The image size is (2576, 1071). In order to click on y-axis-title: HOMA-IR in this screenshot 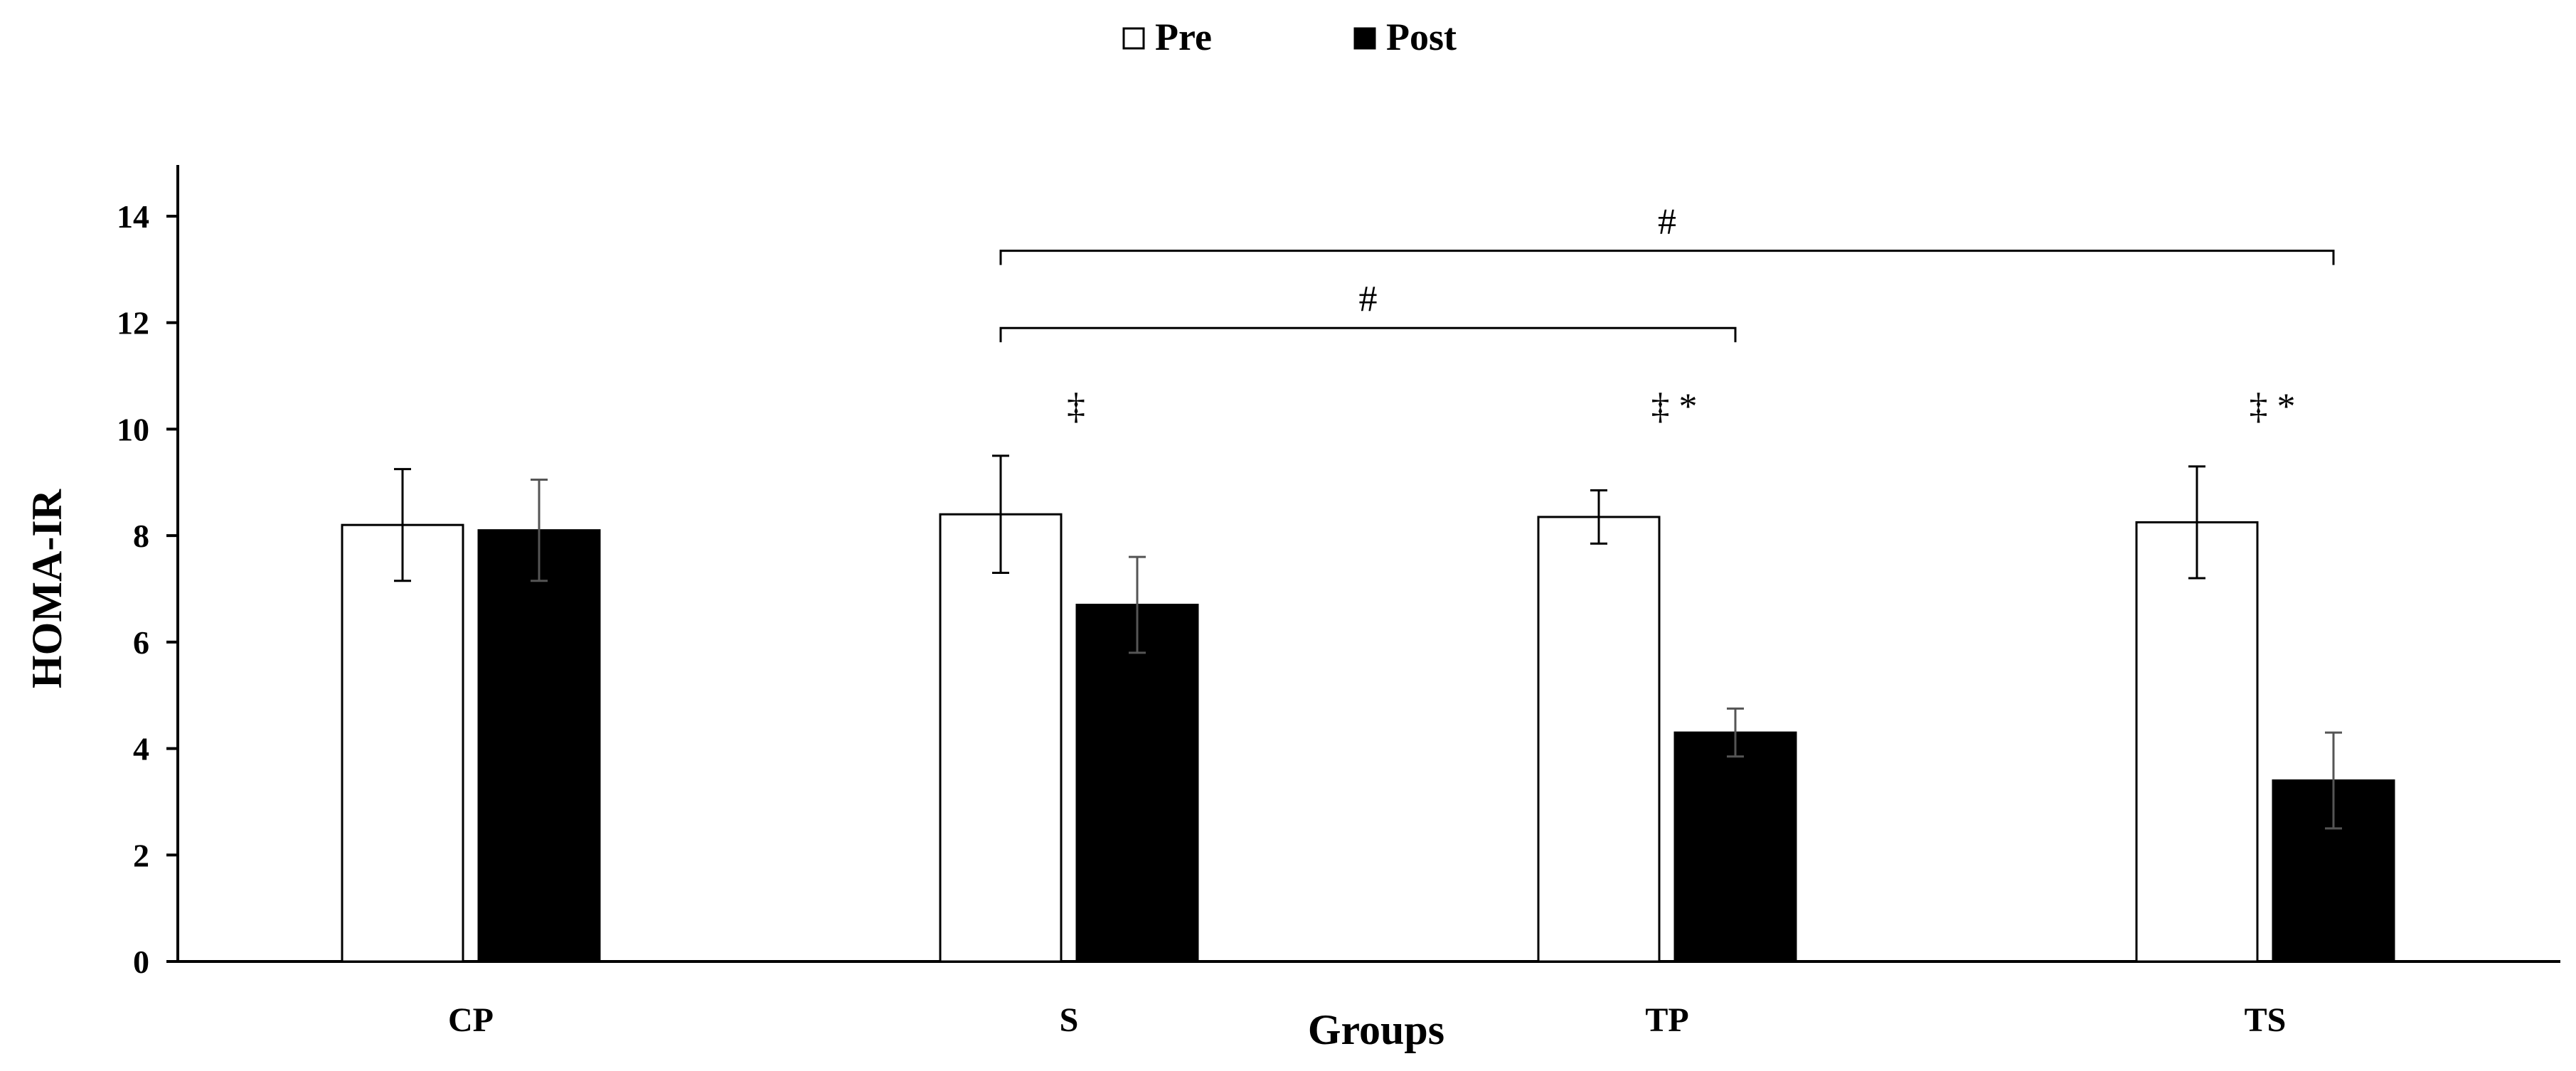, I will do `click(46, 588)`.